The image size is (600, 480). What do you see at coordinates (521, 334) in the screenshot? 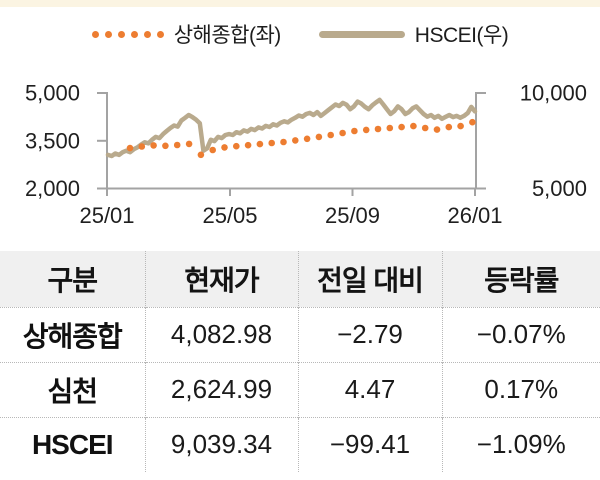
I see `change-pct-value: −0.07%` at bounding box center [521, 334].